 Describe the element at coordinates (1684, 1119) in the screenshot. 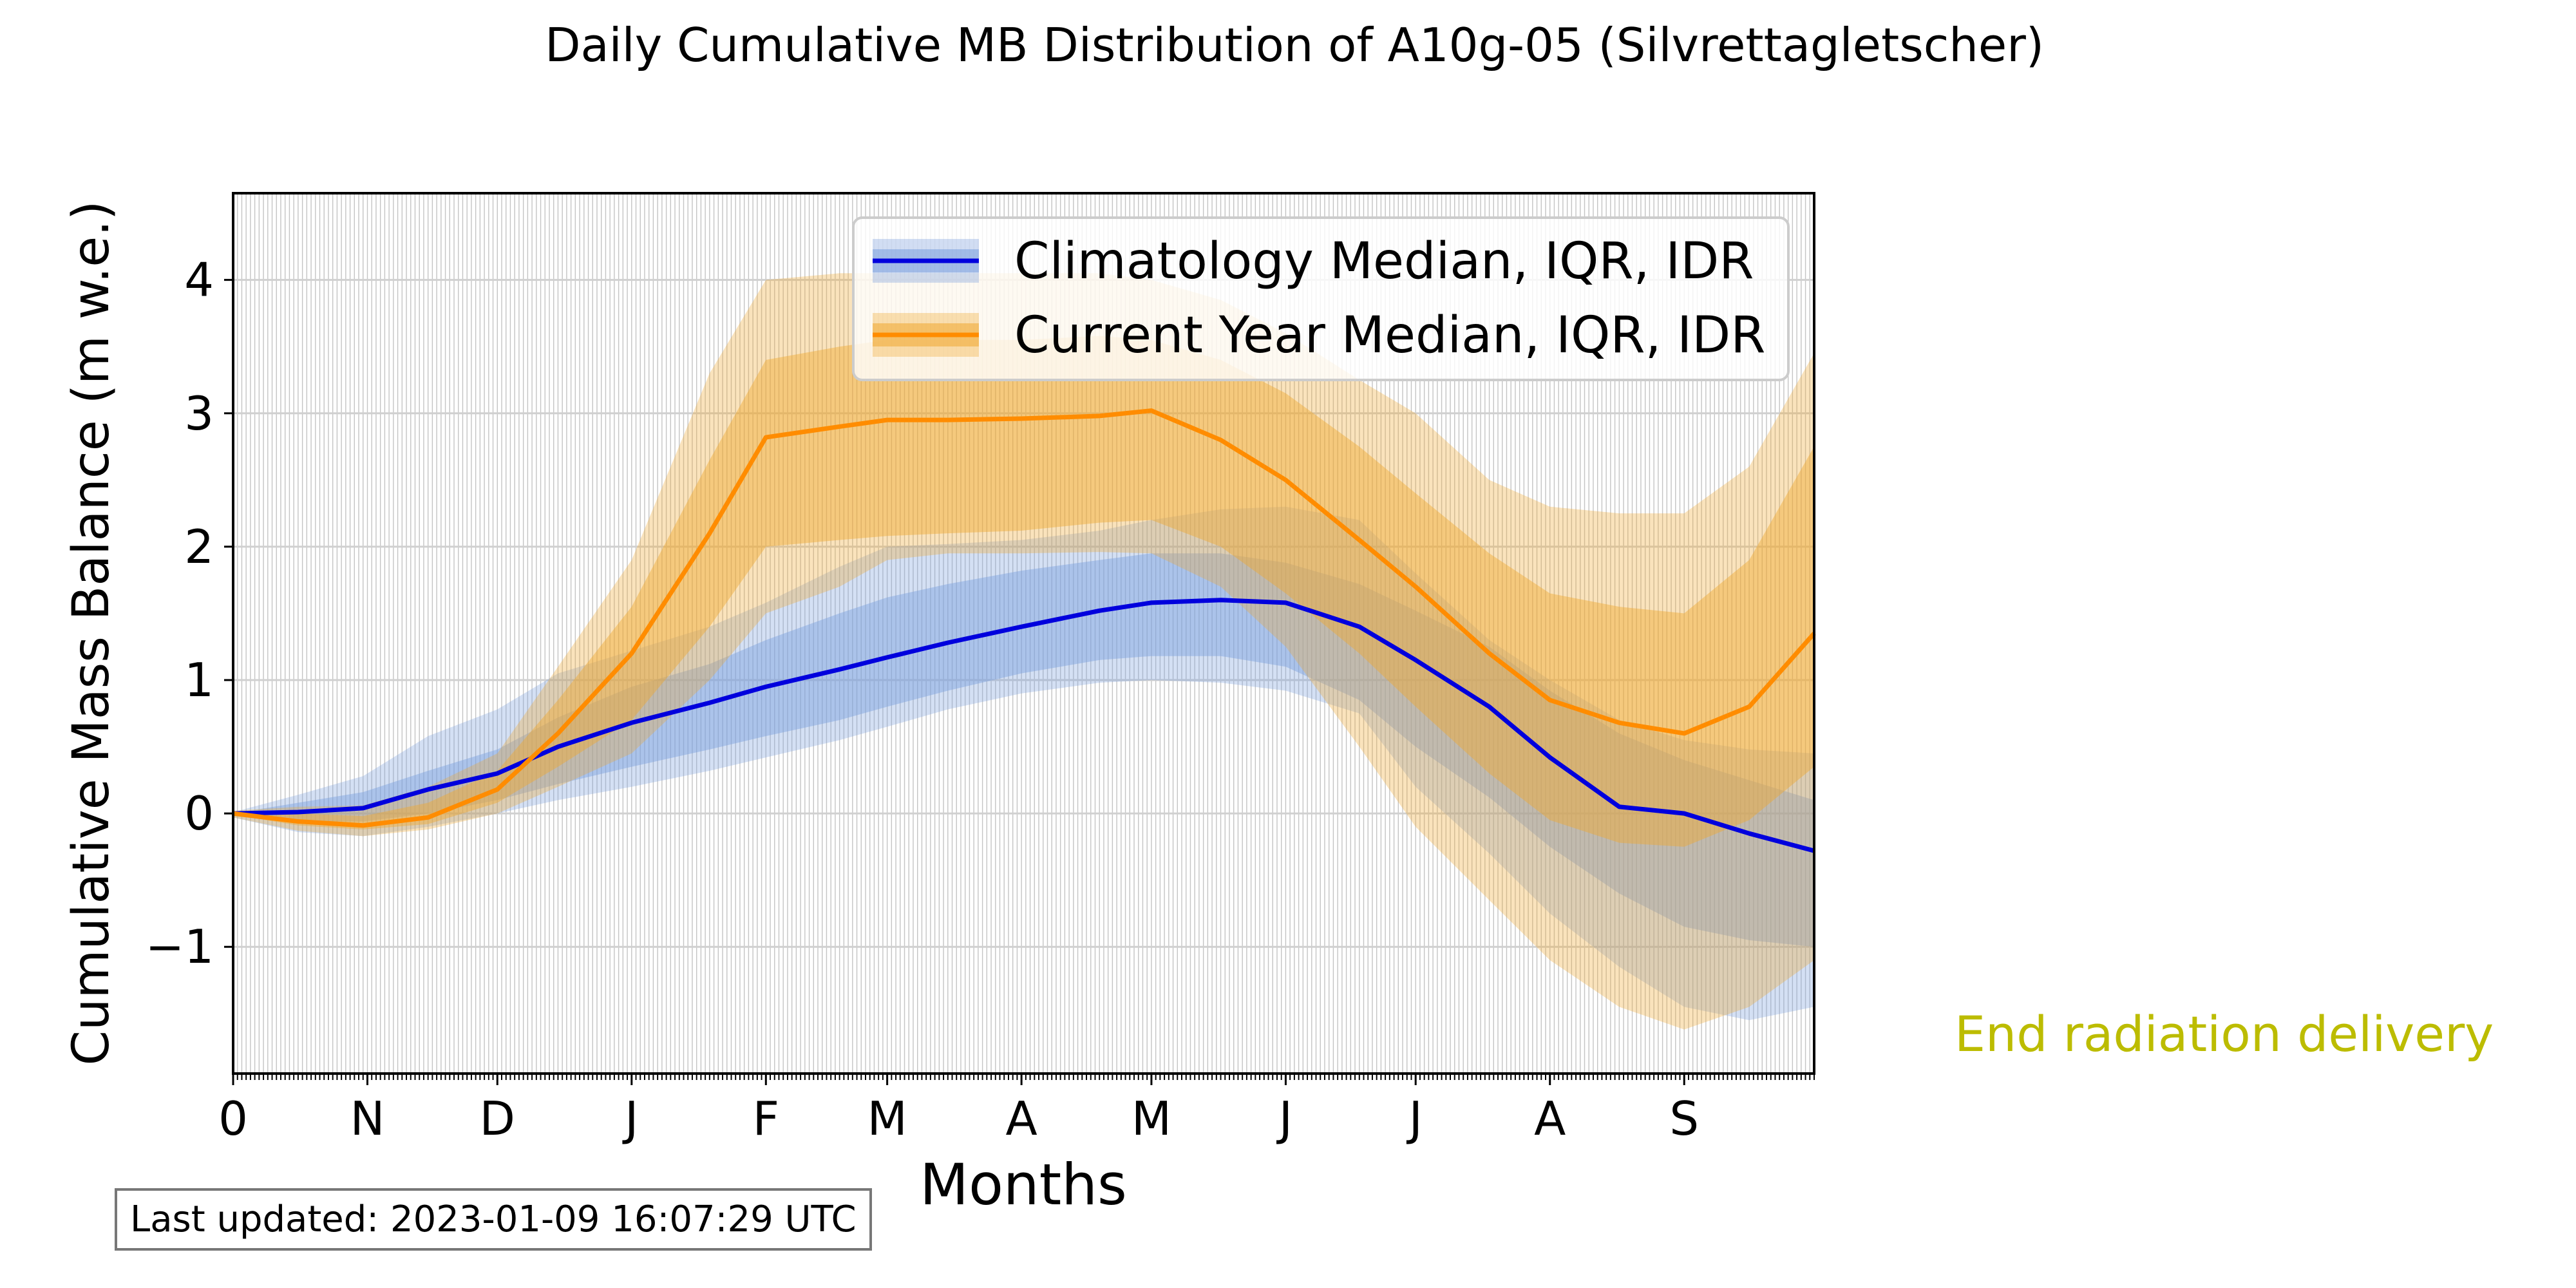

I see `x-tick-label: S` at that location.